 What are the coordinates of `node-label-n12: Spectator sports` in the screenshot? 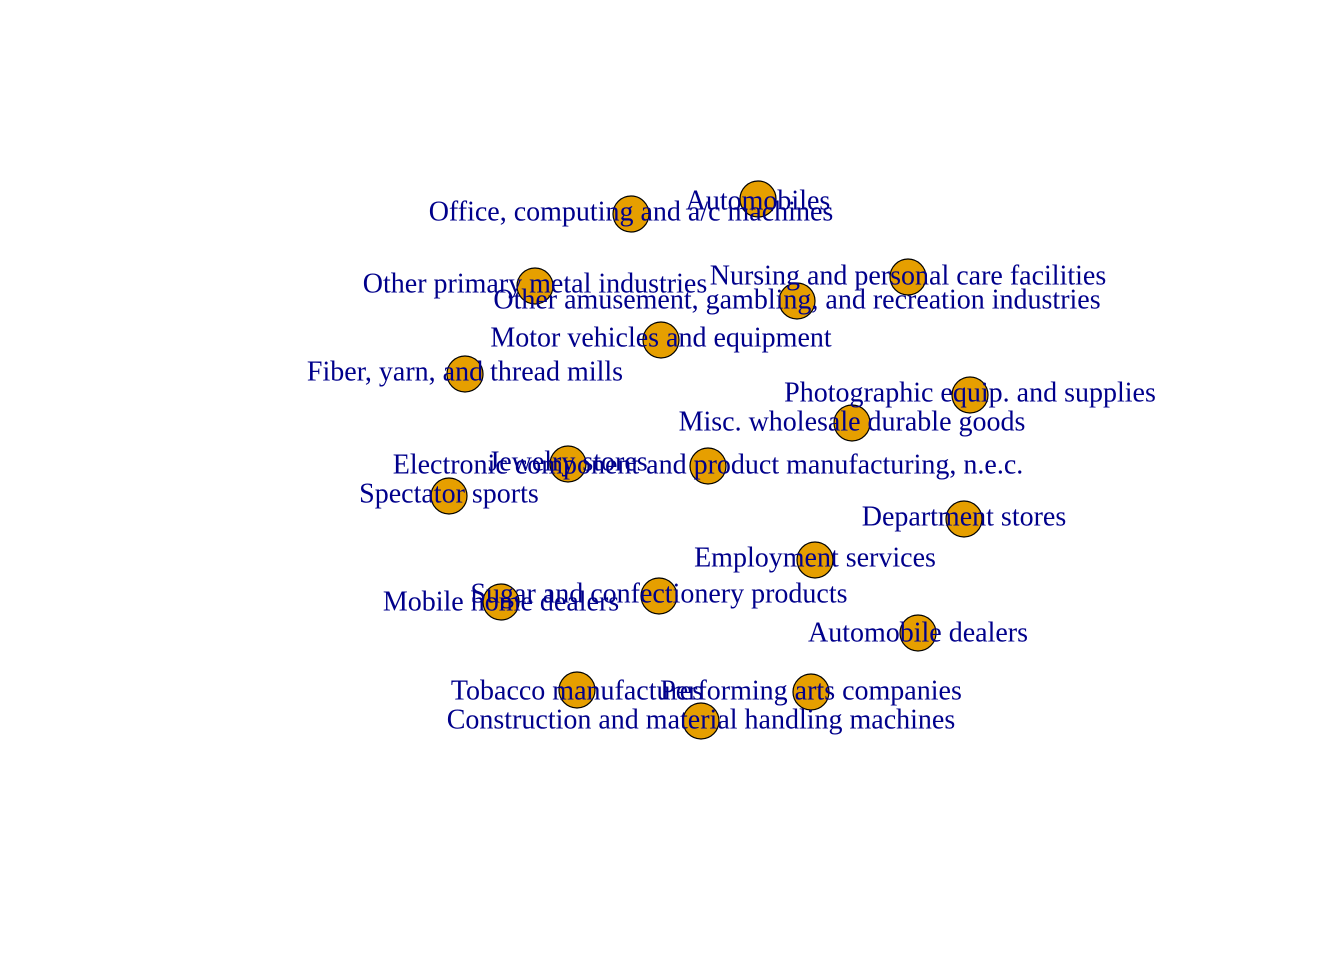 It's located at (449, 494).